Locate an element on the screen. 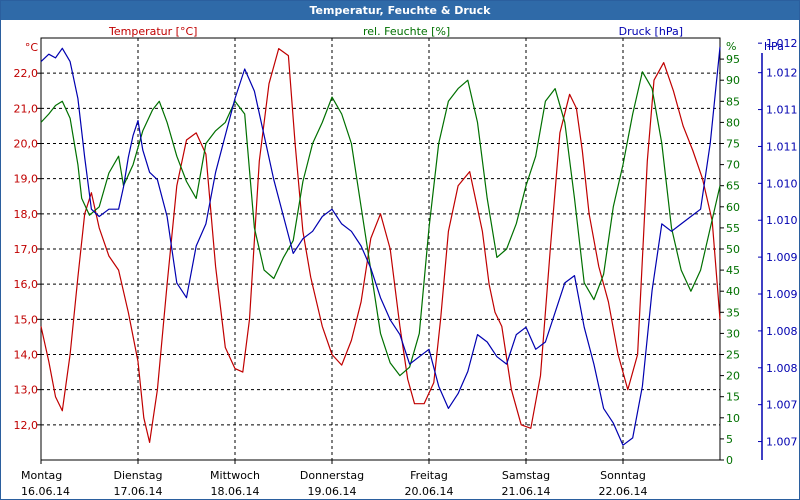  humidity-tick-label: 85 is located at coordinates (733, 101).